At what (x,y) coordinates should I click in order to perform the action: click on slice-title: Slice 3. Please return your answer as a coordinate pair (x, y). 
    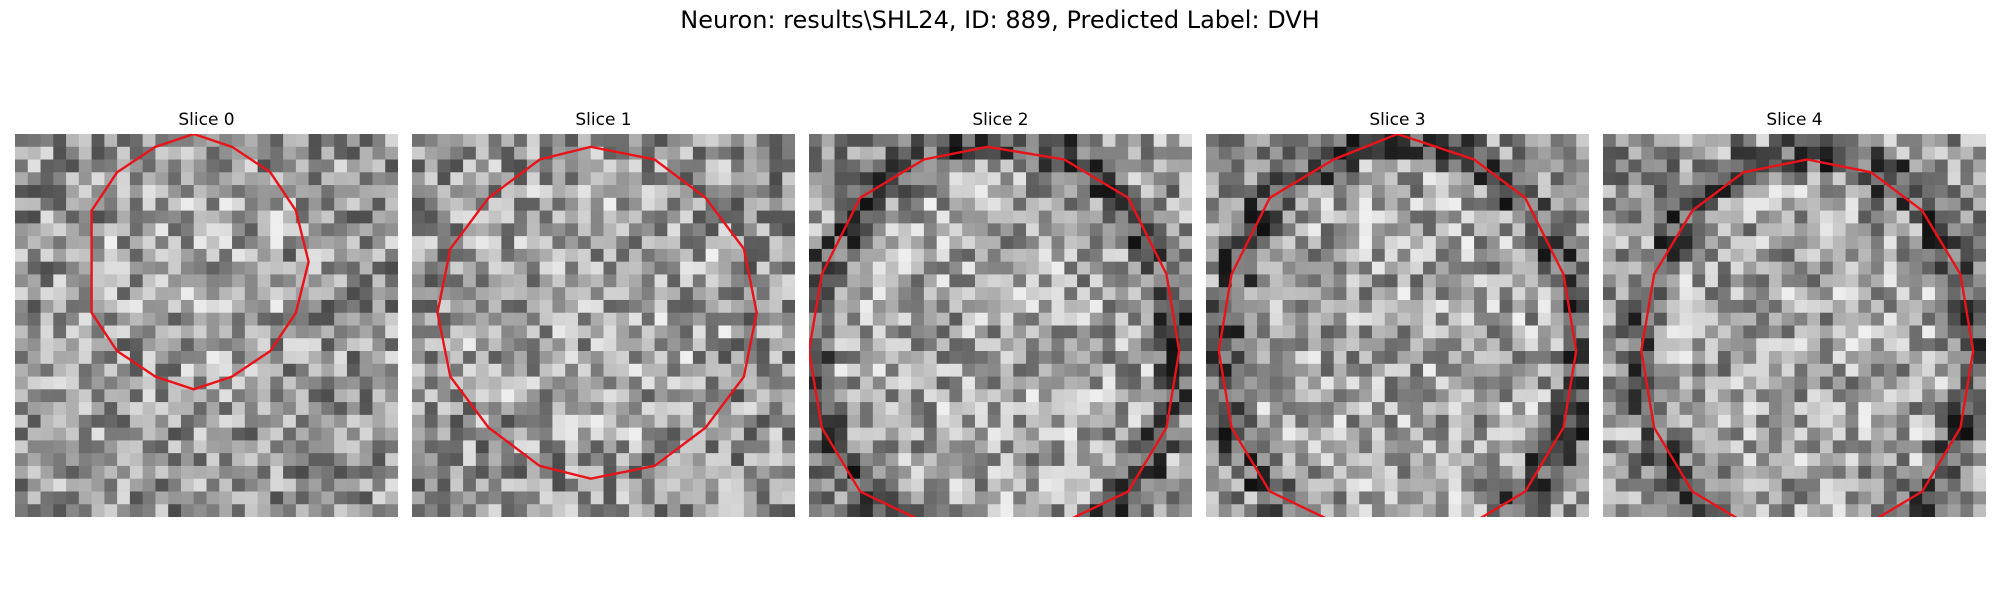
    Looking at the image, I should click on (1397, 120).